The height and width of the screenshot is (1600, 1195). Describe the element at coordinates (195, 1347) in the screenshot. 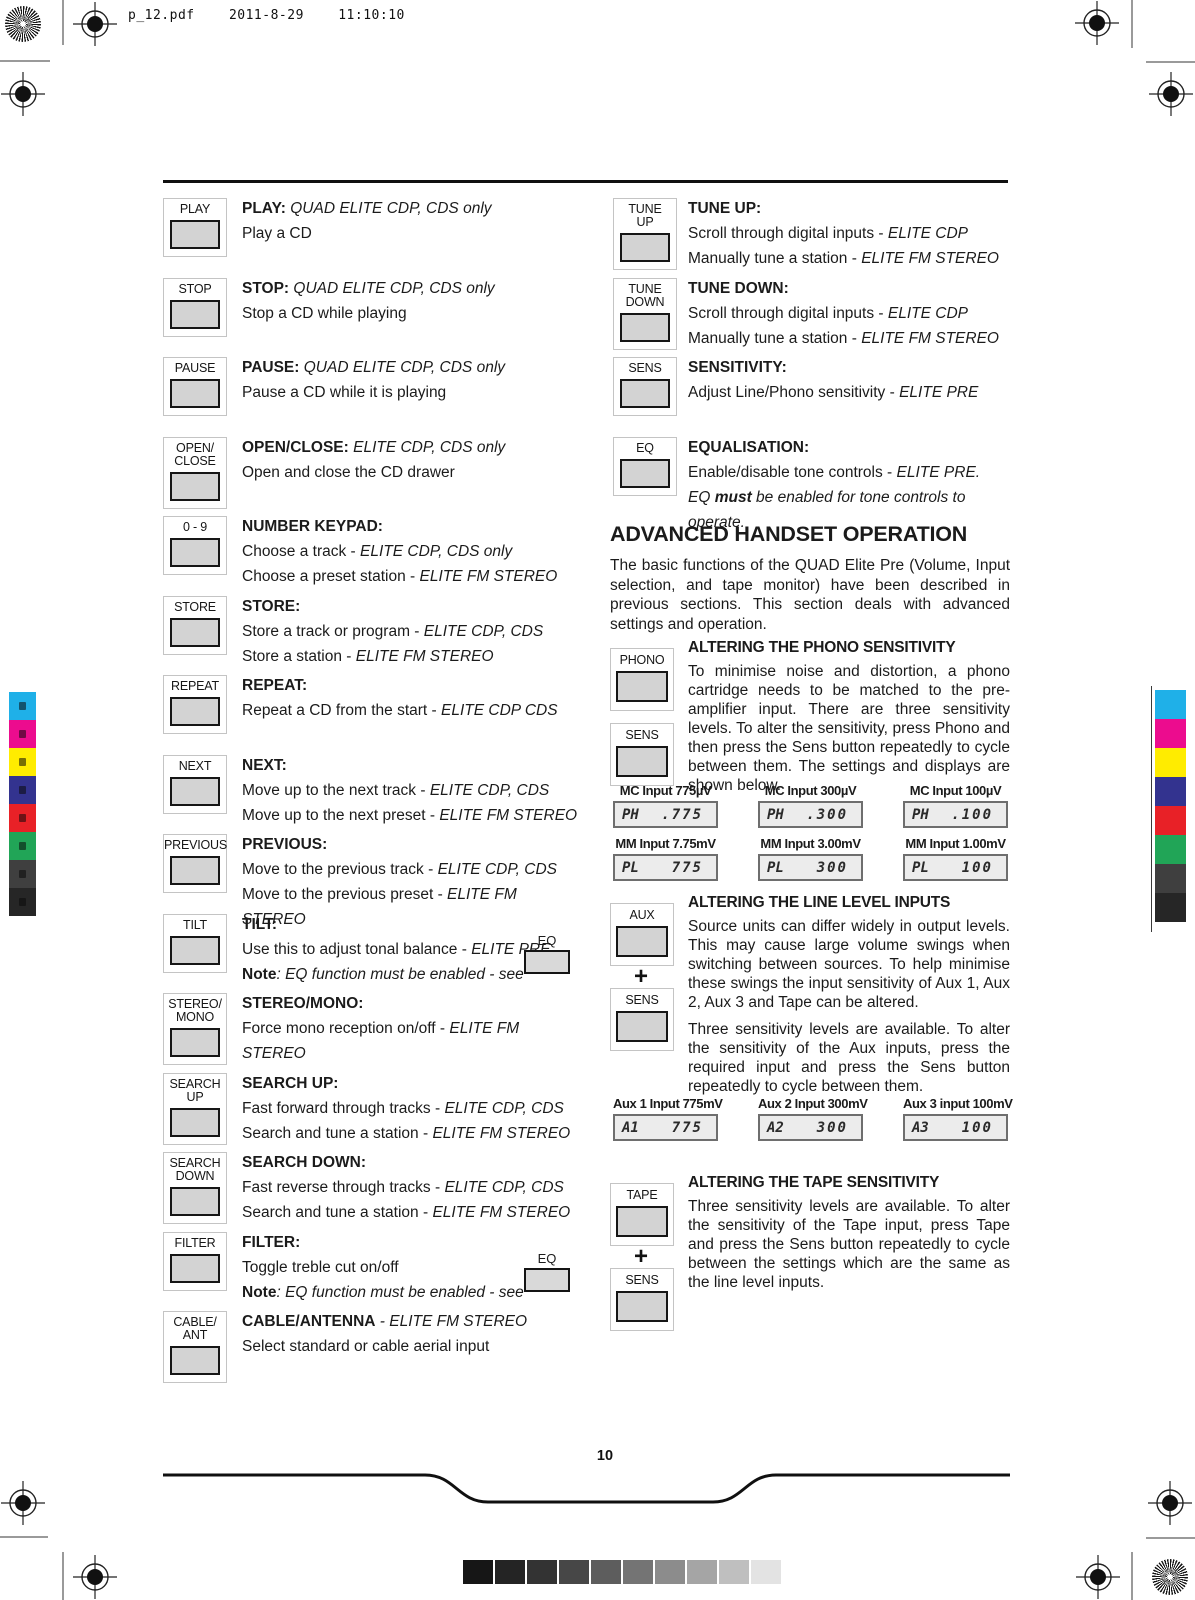

I see `remote-button-cable-ant-box: CABLE/ANT` at that location.